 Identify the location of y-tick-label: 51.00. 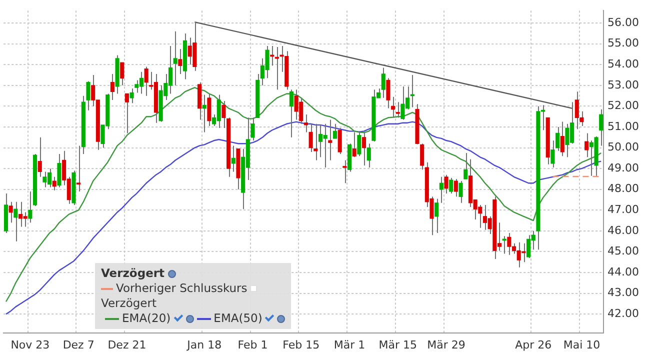
(624, 126).